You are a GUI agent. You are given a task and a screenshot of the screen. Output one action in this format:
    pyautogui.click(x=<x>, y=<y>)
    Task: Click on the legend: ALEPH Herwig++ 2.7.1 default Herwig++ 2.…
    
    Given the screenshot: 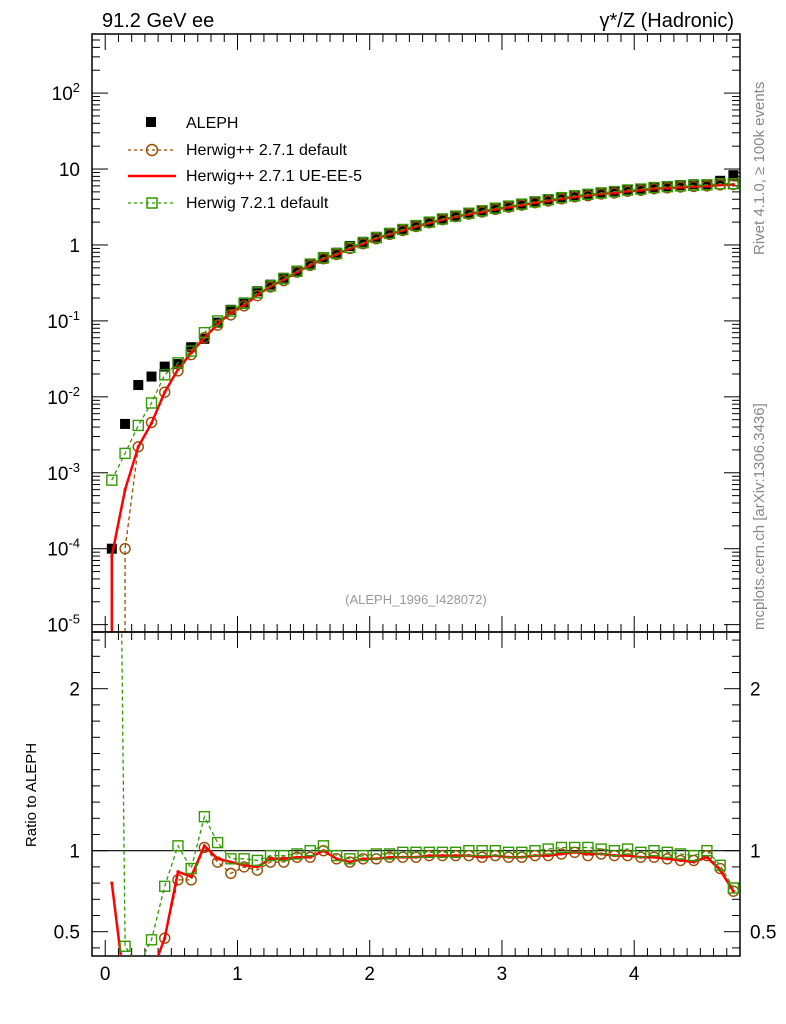 What is the action you would take?
    pyautogui.click(x=245, y=163)
    